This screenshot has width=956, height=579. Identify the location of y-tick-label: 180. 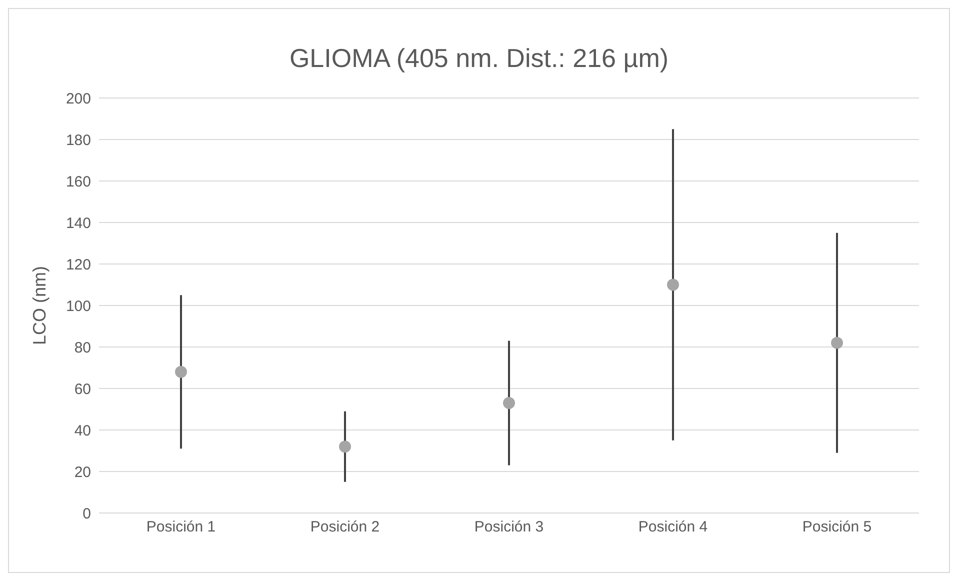
(78, 140).